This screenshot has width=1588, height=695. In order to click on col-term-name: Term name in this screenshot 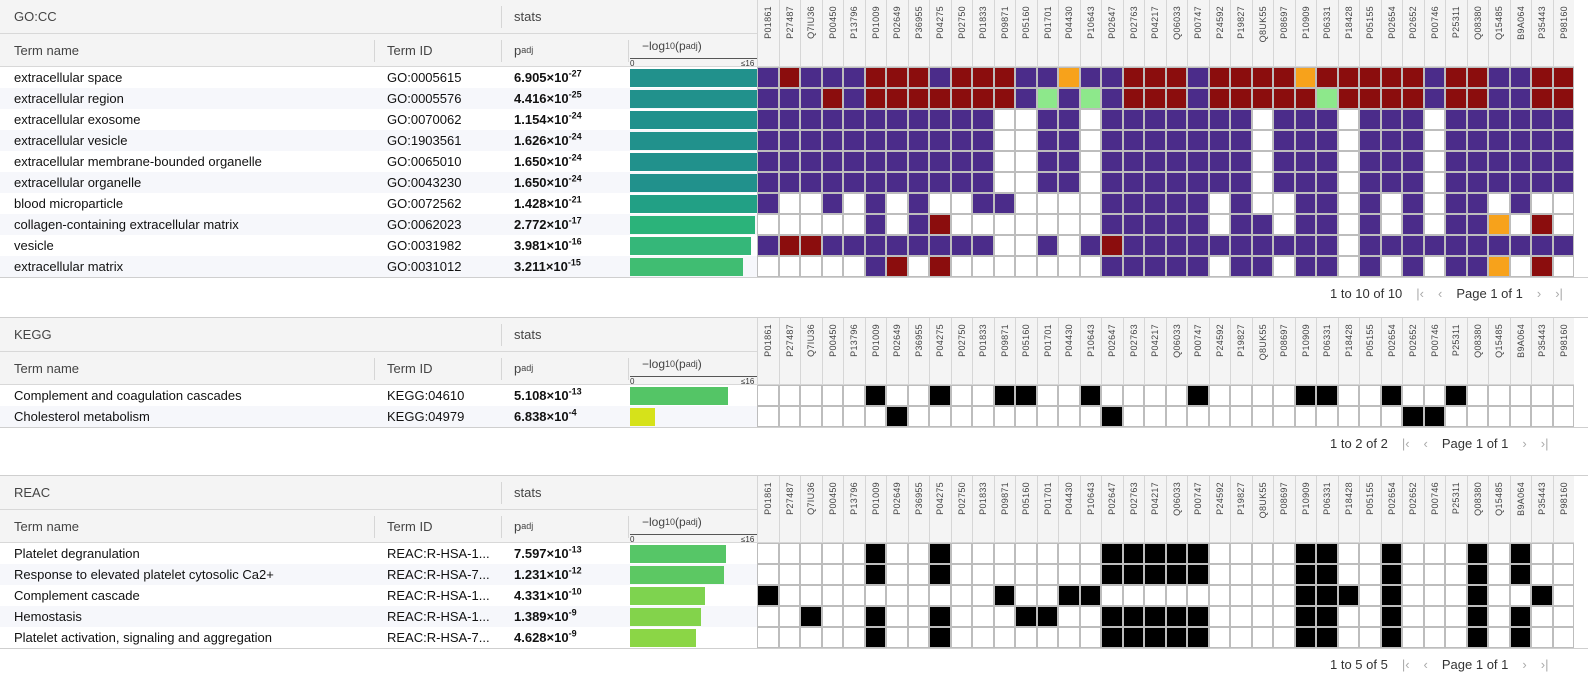, I will do `click(47, 368)`.